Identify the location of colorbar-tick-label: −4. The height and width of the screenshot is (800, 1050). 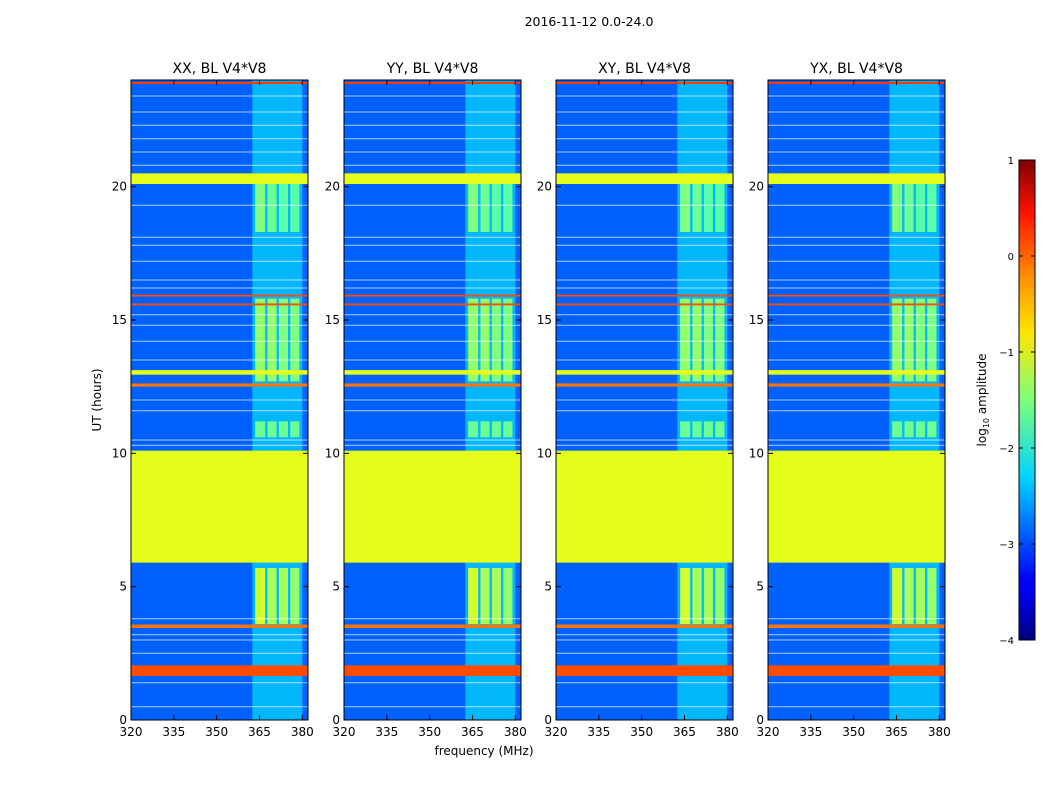
(1006, 641).